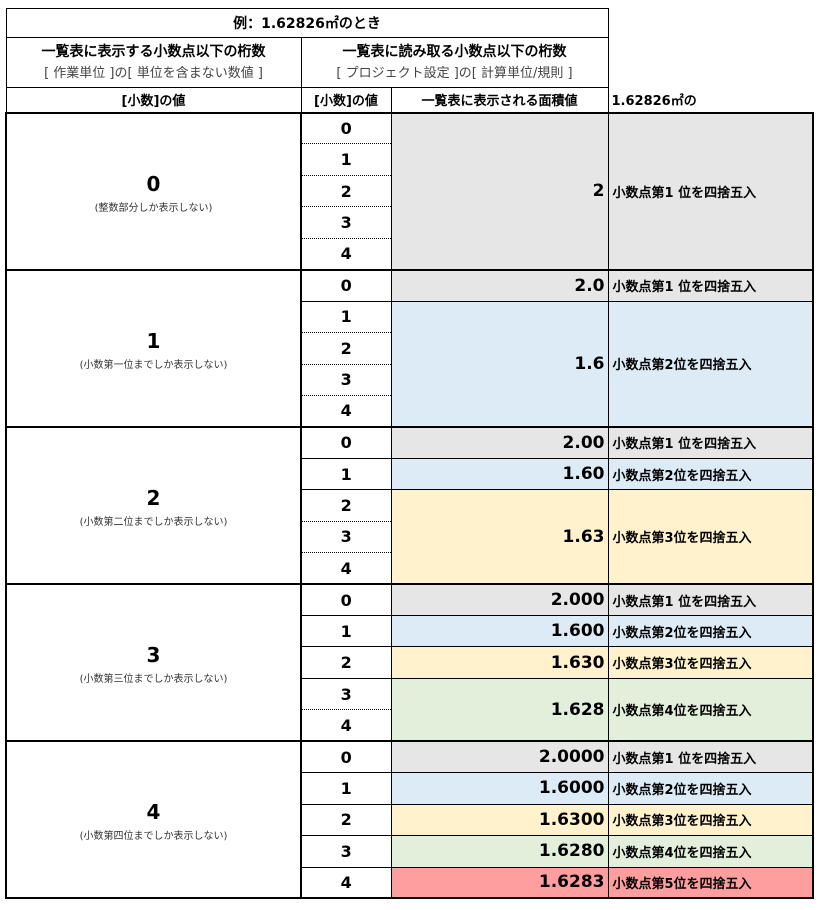 Image resolution: width=824 pixels, height=910 pixels. What do you see at coordinates (153, 62) in the screenshot?
I see `display-digits-header: 一覧表に表示する小数点以下の桁数 [ 作業単位 ]の[ 単位を含まない数値 ]` at bounding box center [153, 62].